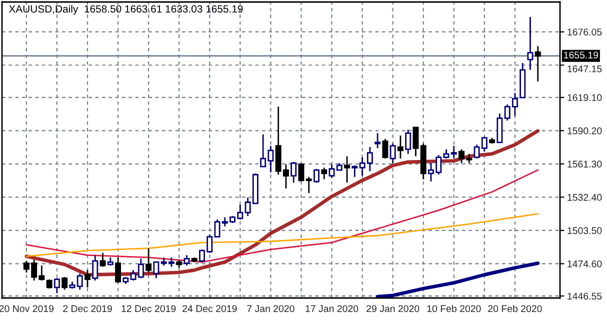 The height and width of the screenshot is (320, 607). Describe the element at coordinates (585, 230) in the screenshot. I see `y-tick-label: 1503.50` at that location.